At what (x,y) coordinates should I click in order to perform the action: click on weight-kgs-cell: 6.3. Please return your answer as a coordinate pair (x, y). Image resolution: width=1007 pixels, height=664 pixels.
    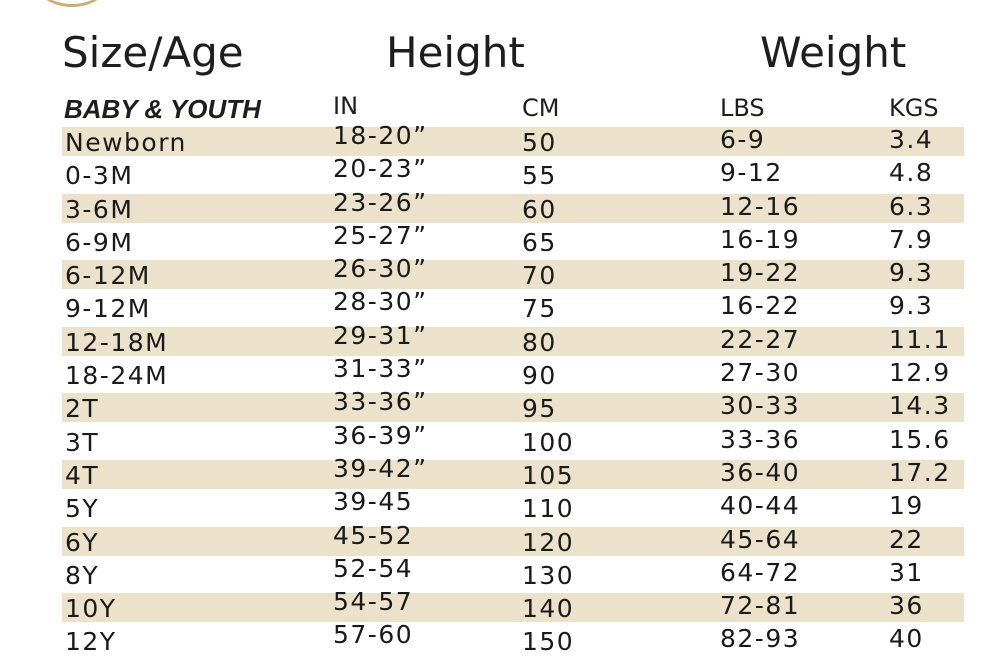
    Looking at the image, I should click on (911, 206).